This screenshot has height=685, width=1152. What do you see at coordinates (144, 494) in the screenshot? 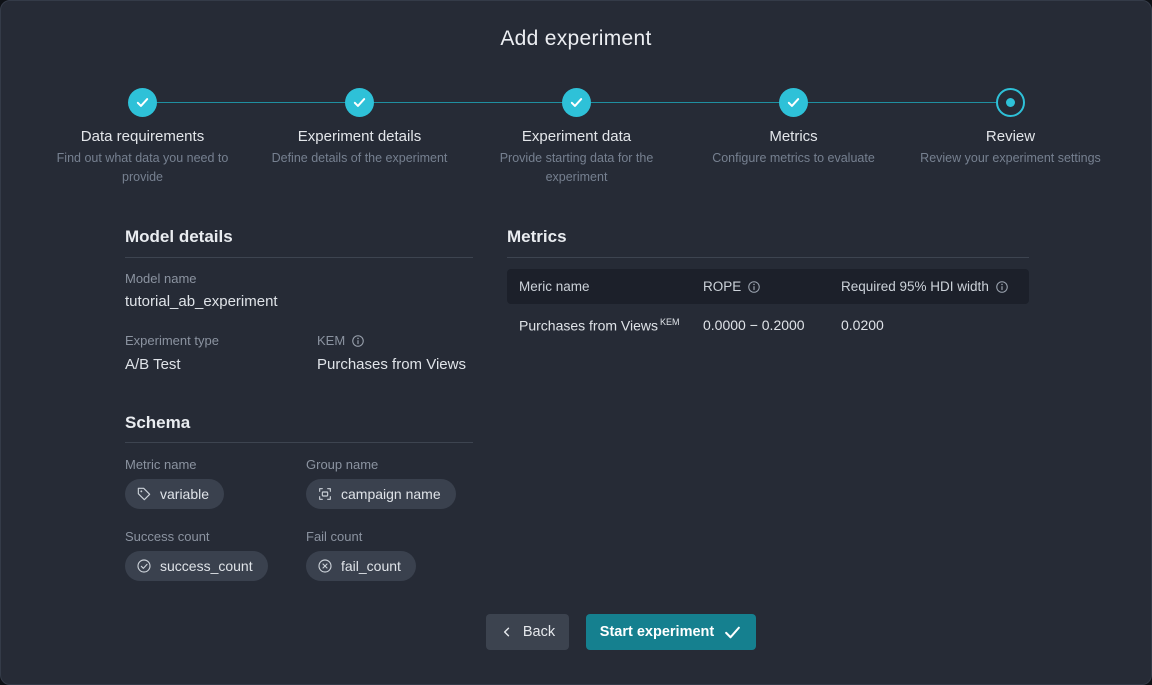
I see `tag-icon` at bounding box center [144, 494].